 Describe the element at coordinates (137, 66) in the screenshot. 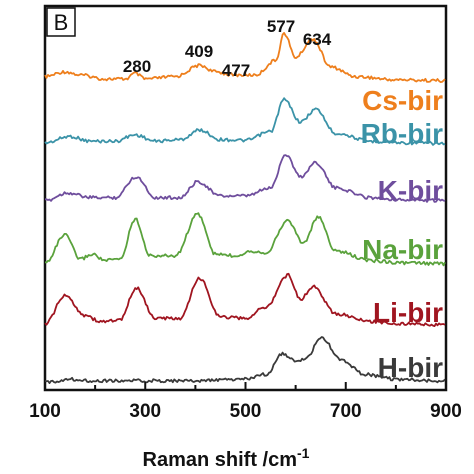

I see `peak-label-280: 280` at that location.